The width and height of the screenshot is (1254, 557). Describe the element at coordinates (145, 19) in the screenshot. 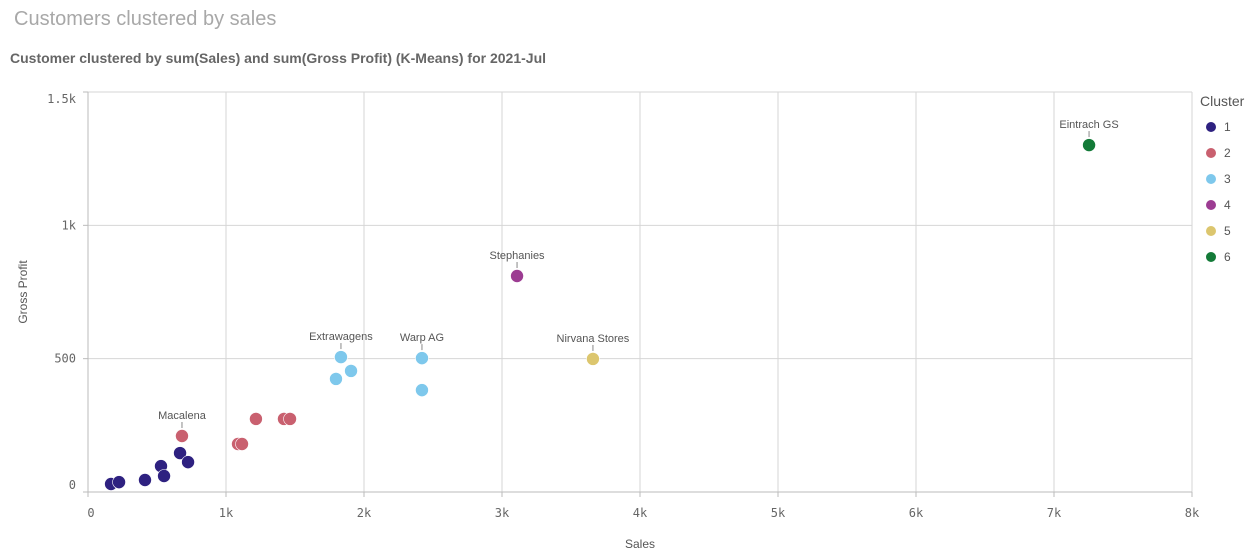

I see `sheet-title: Customers clustered by sales` at that location.